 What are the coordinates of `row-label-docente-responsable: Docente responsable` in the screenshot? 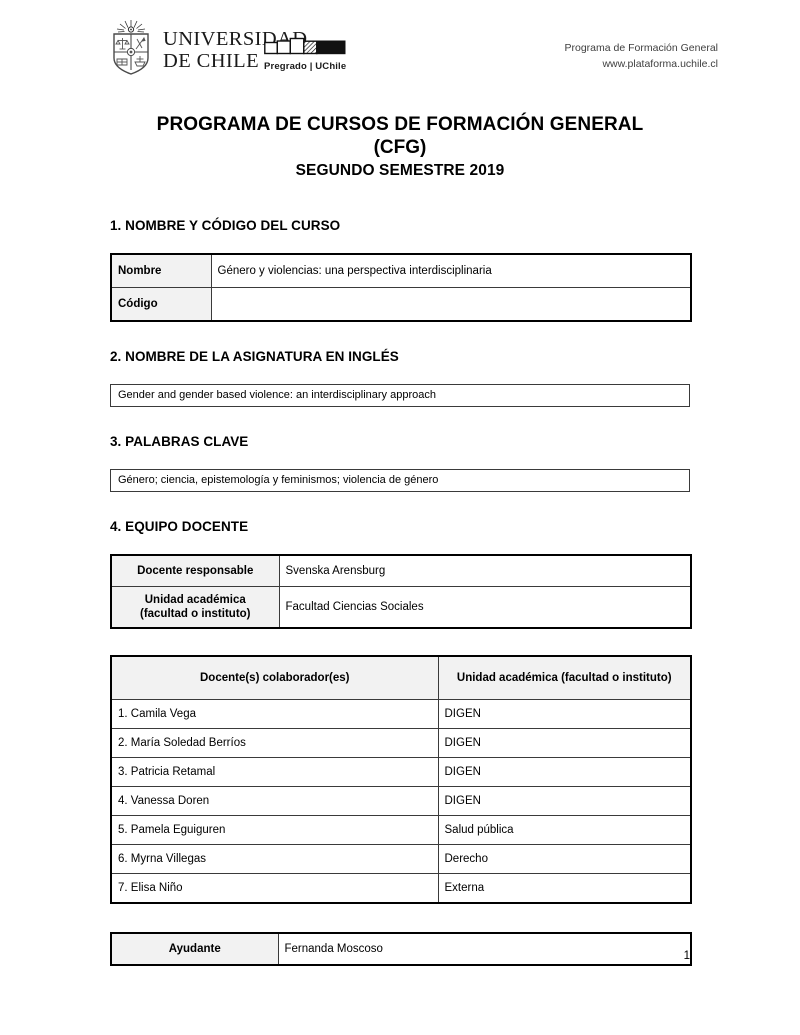 It's located at (195, 571).